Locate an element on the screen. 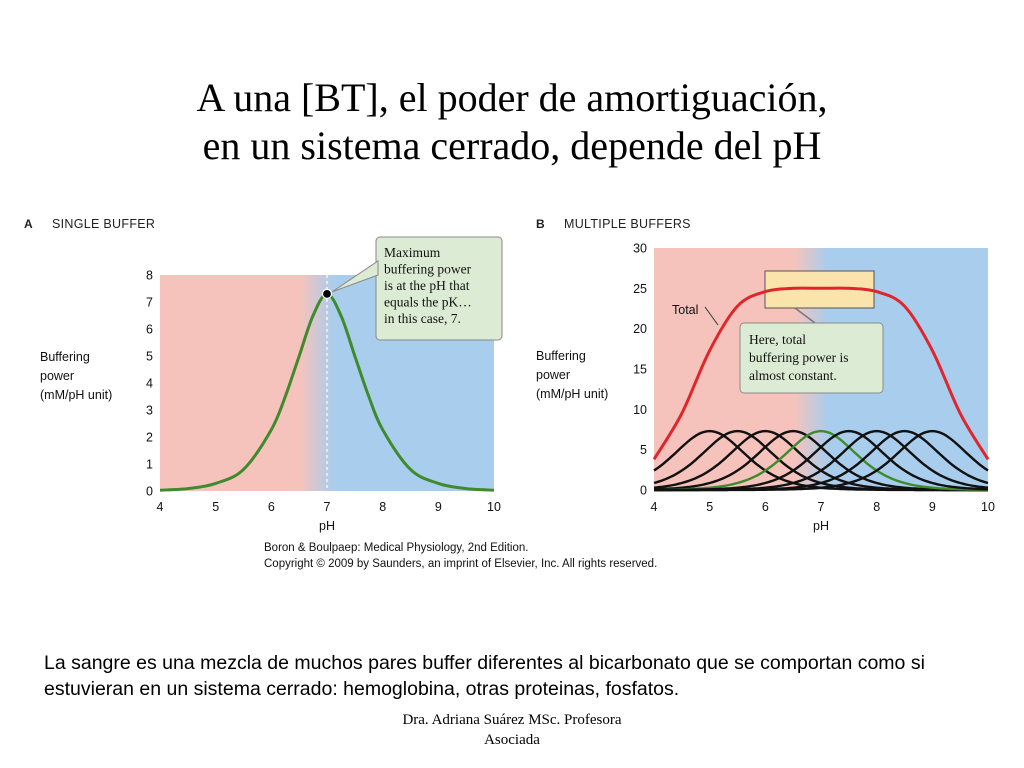 The width and height of the screenshot is (1024, 768). panel-a-x-tick-labels: 4 5 6 7 8 9 10 is located at coordinates (329, 507).